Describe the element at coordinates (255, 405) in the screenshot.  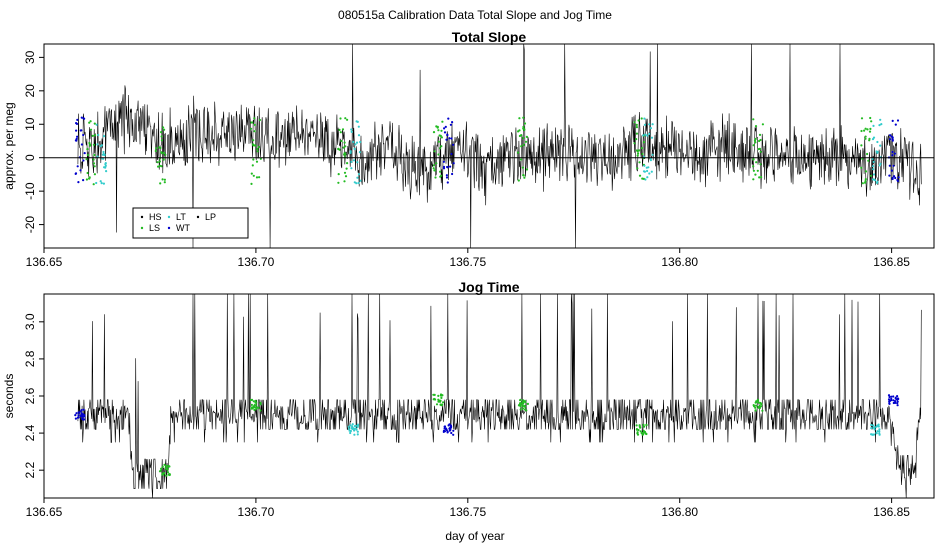
I see `marker-cluster-ls` at that location.